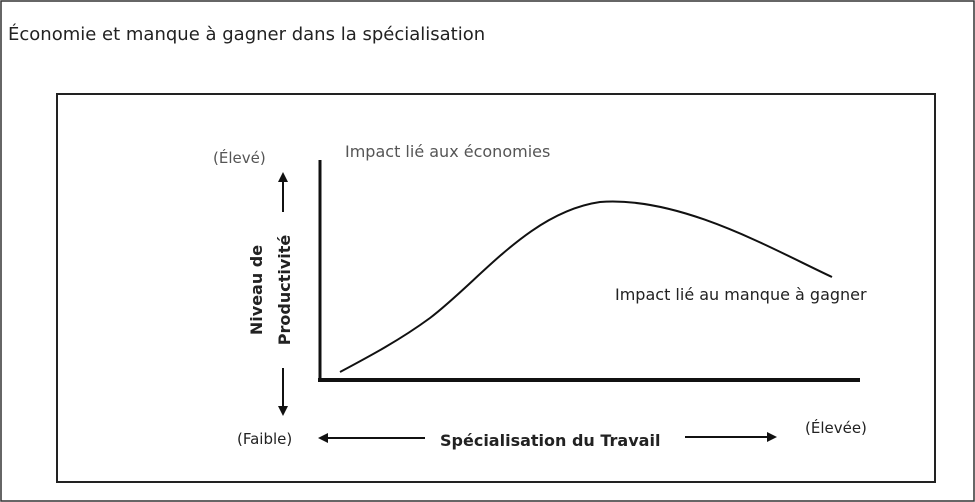 The height and width of the screenshot is (502, 975). I want to click on y-axis-label: Niveau de, so click(256, 290).